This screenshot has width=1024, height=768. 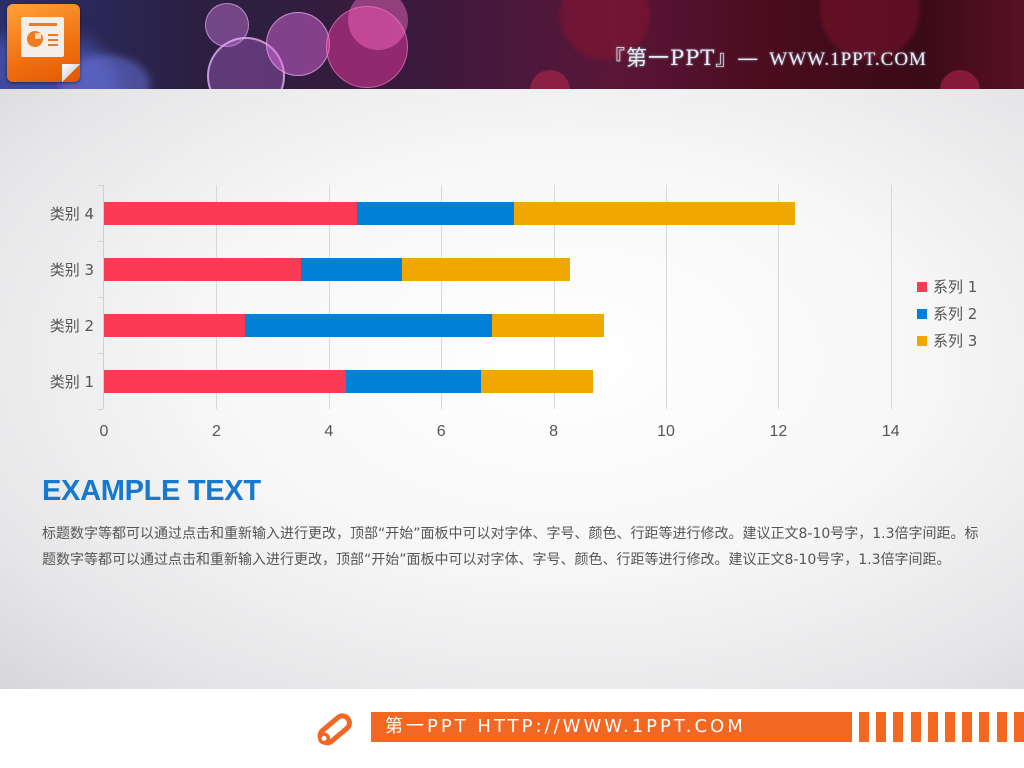 What do you see at coordinates (955, 287) in the screenshot?
I see `legend-label: 系列 1` at bounding box center [955, 287].